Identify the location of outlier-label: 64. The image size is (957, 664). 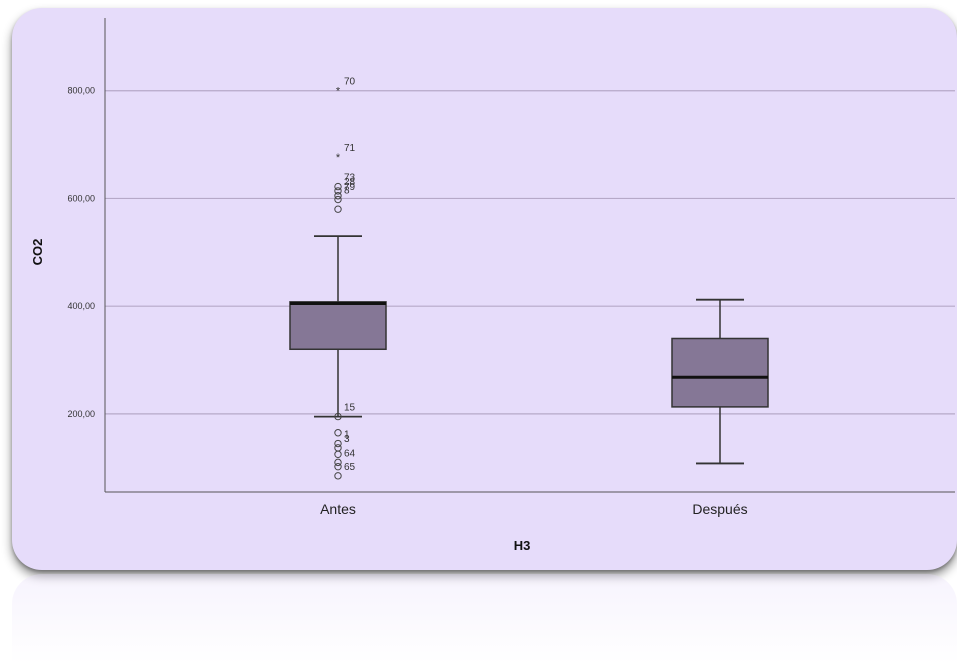
(350, 453).